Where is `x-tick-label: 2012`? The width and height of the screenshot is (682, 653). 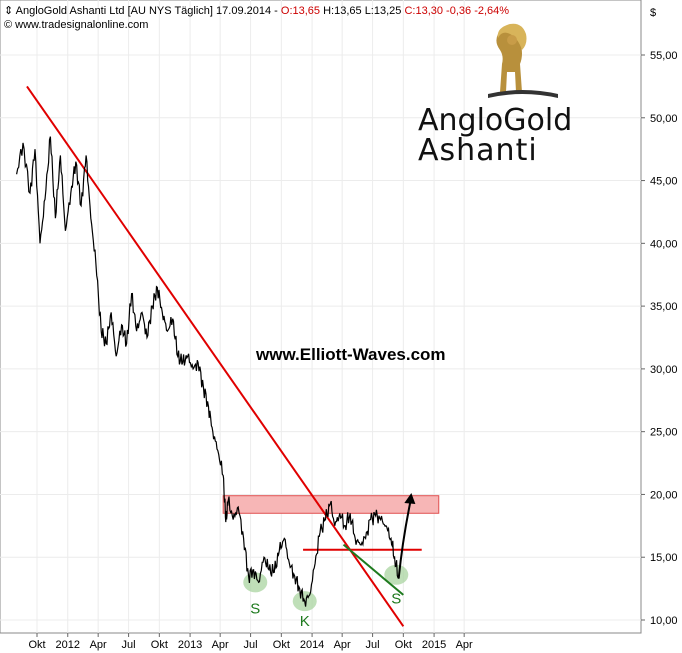 x-tick-label: 2012 is located at coordinates (68, 645).